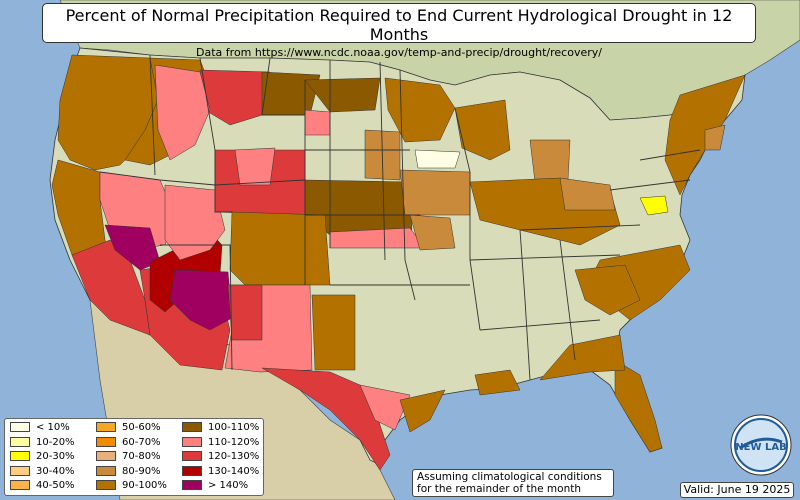  I want to click on legend-label: 20-30%, so click(55, 456).